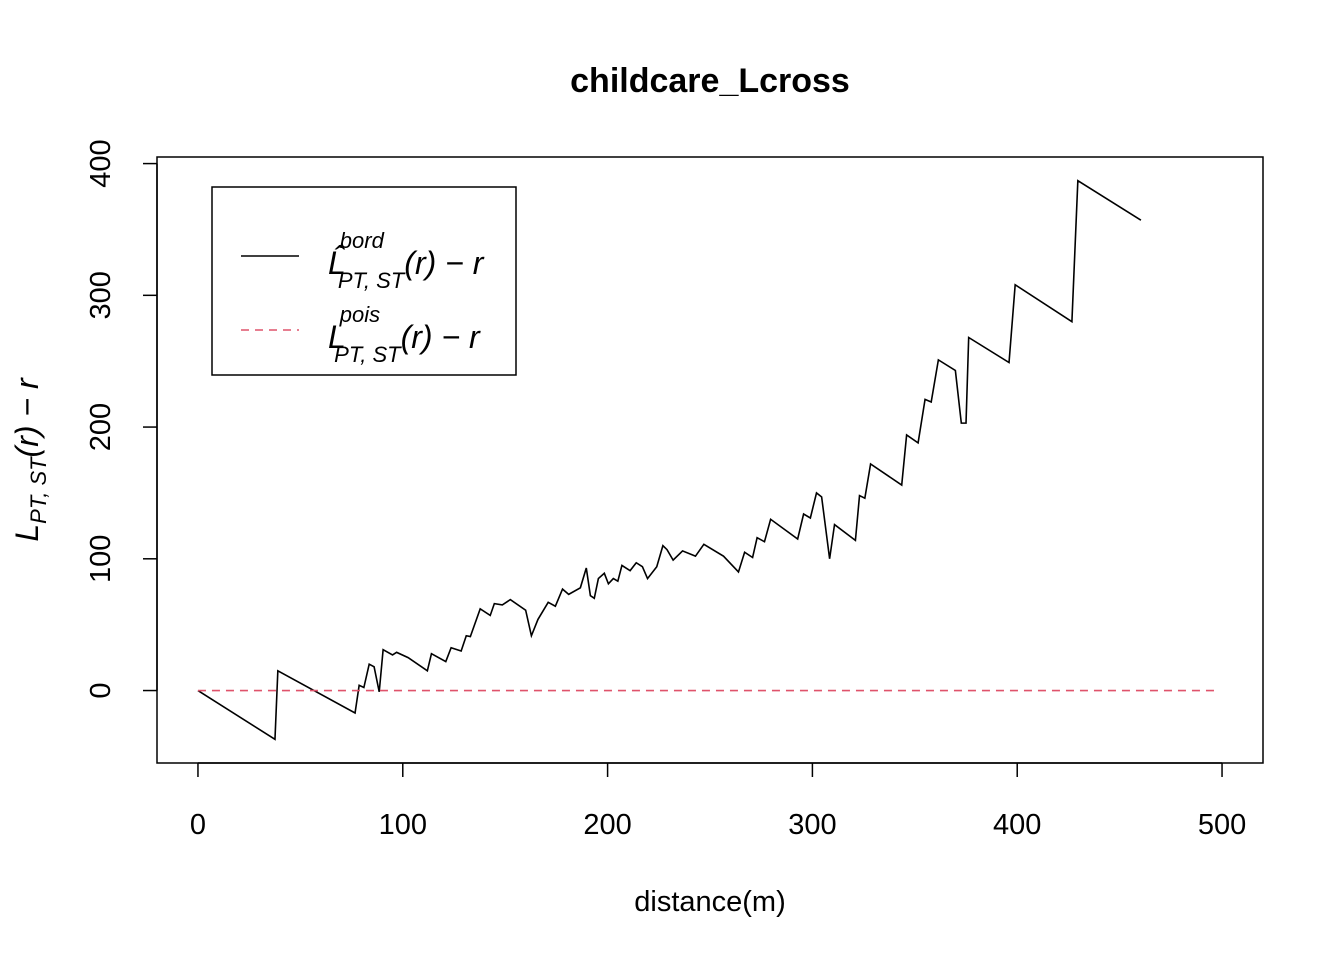  I want to click on y-tick-label: 300, so click(101, 295).